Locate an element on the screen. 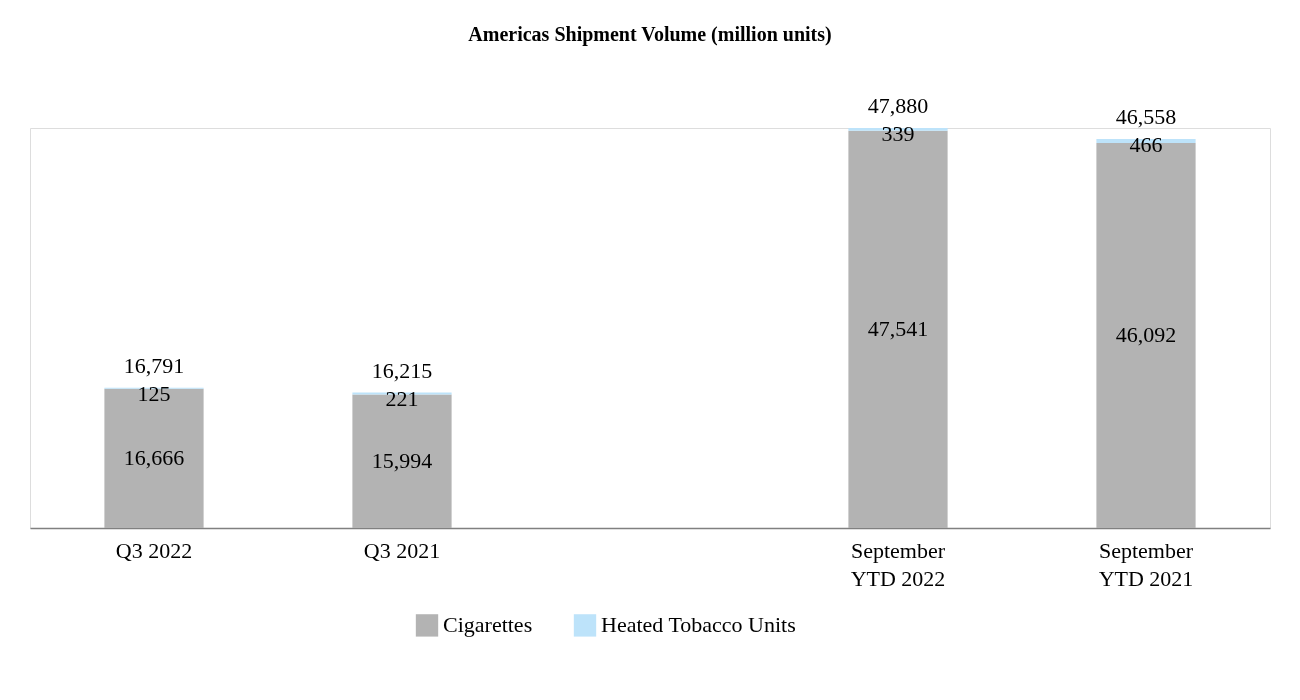 This screenshot has height=700, width=1300. chart-title: Americas Shipment Volume (million units) is located at coordinates (650, 34).